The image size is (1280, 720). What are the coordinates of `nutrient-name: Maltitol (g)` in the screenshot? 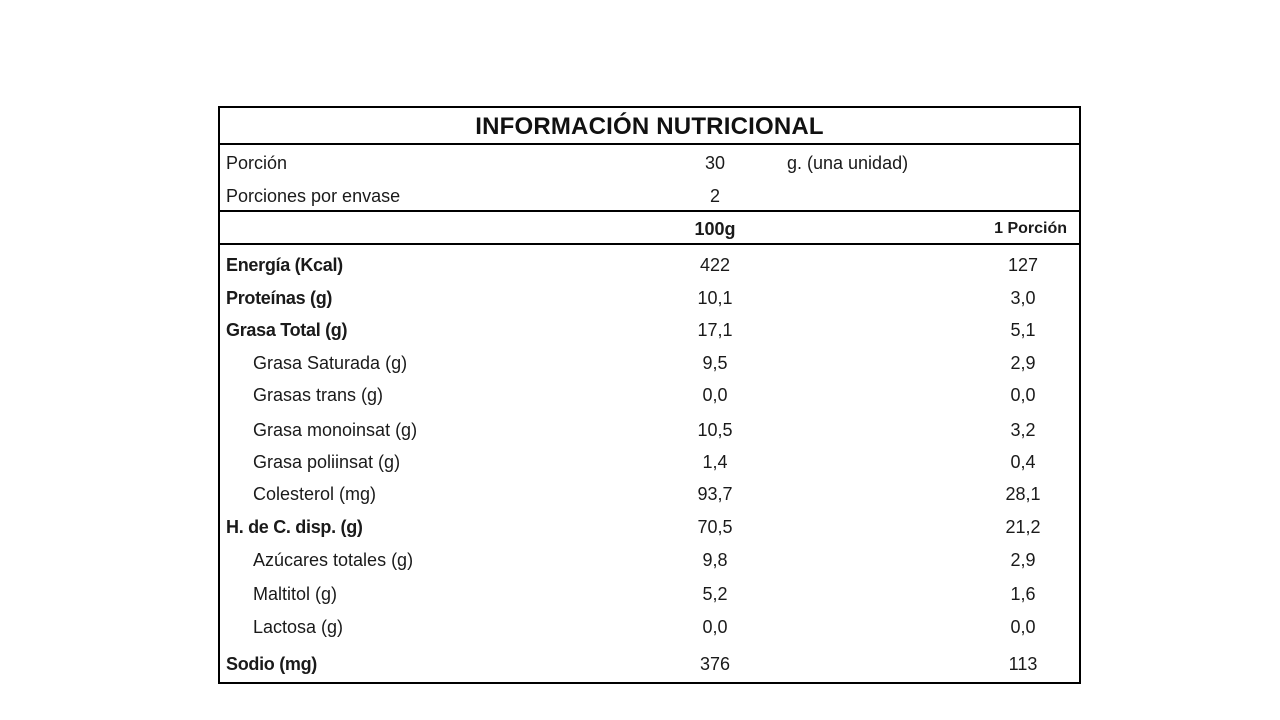 It's located at (295, 594).